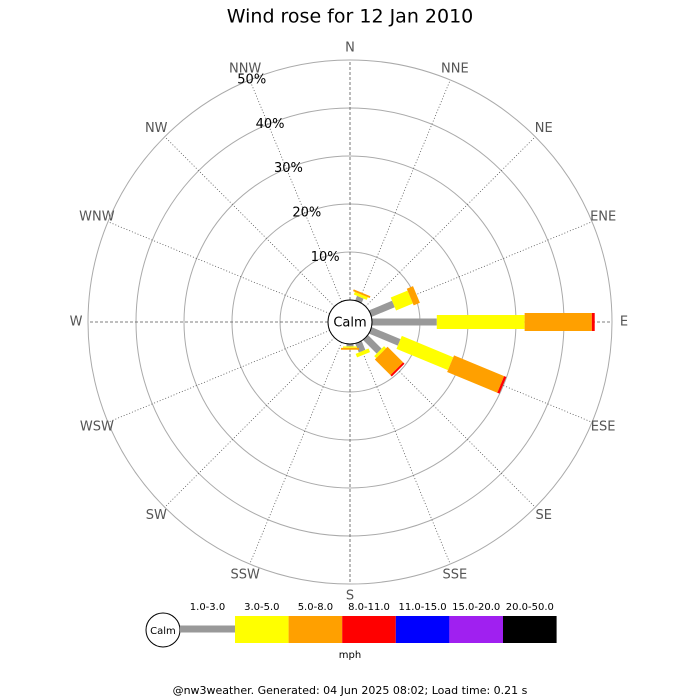  What do you see at coordinates (544, 515) in the screenshot?
I see `direction-label: SE` at bounding box center [544, 515].